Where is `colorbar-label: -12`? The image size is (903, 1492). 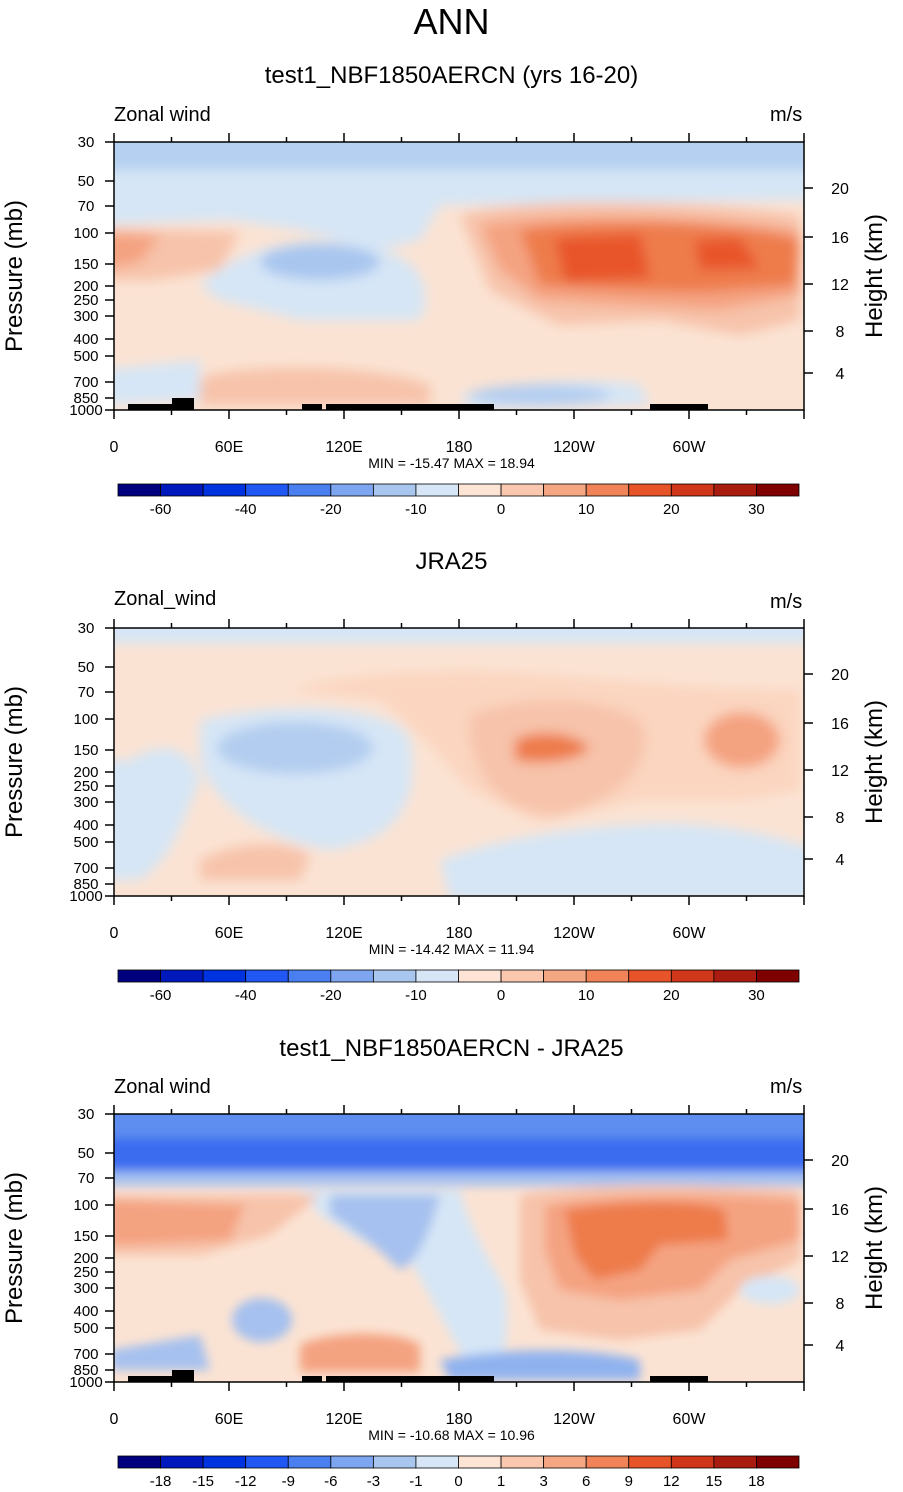
colorbar-label: -12 is located at coordinates (246, 1481).